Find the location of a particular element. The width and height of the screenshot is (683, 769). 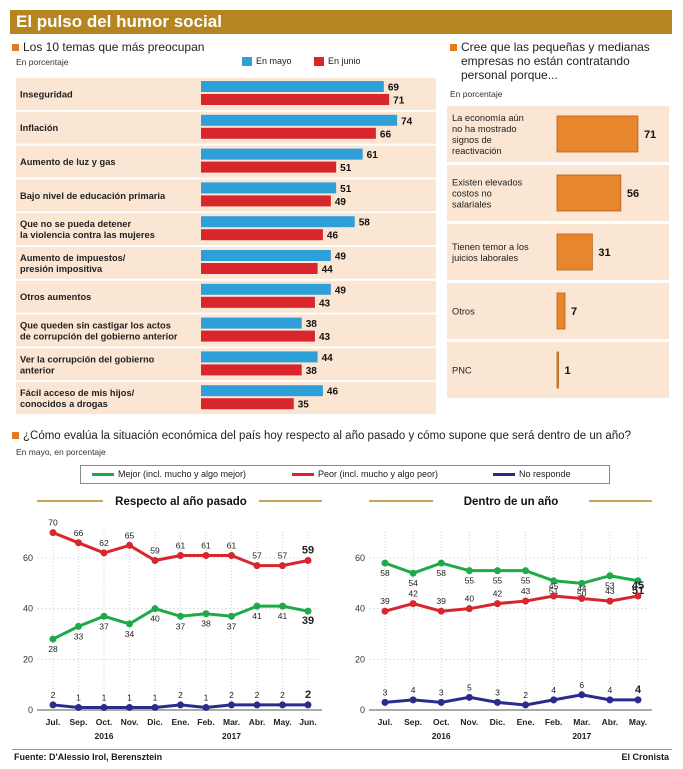

data-label: 1 is located at coordinates (206, 697).